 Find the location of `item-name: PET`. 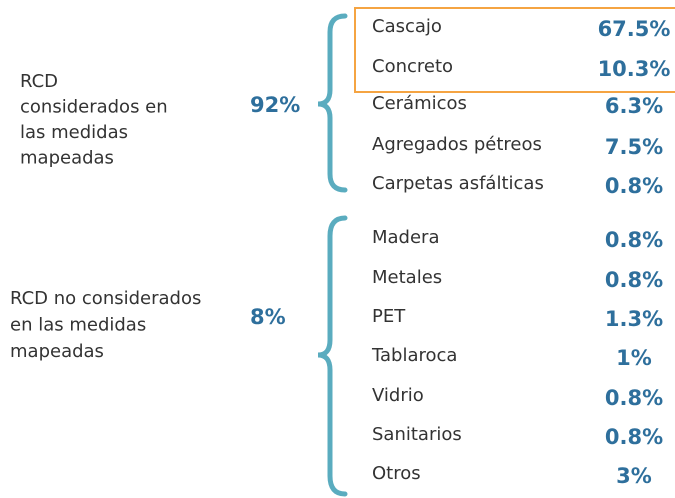

item-name: PET is located at coordinates (389, 316).